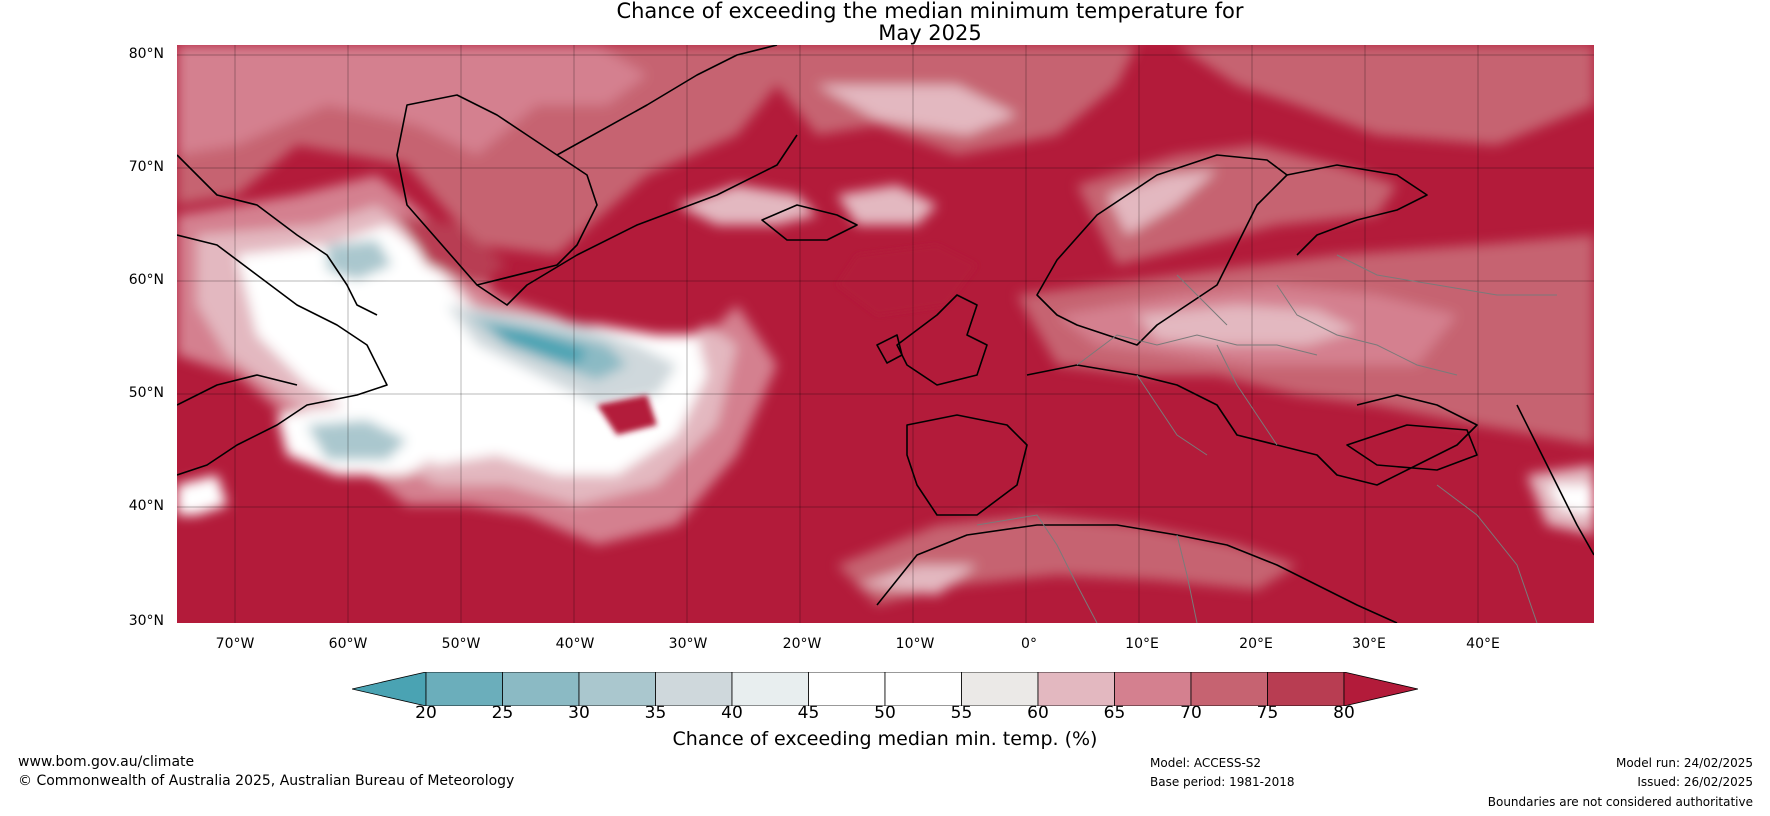 The height and width of the screenshot is (816, 1770). I want to click on base-period-text: Base period: 1981-2018, so click(1222, 782).